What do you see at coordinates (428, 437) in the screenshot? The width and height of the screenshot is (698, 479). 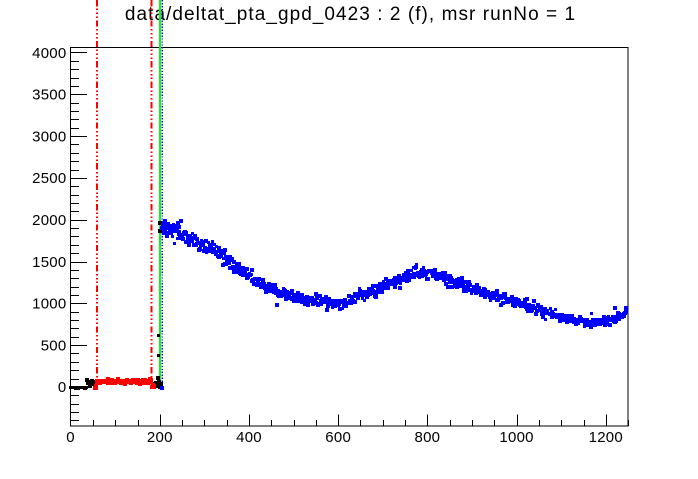 I see `svg-text: 800` at bounding box center [428, 437].